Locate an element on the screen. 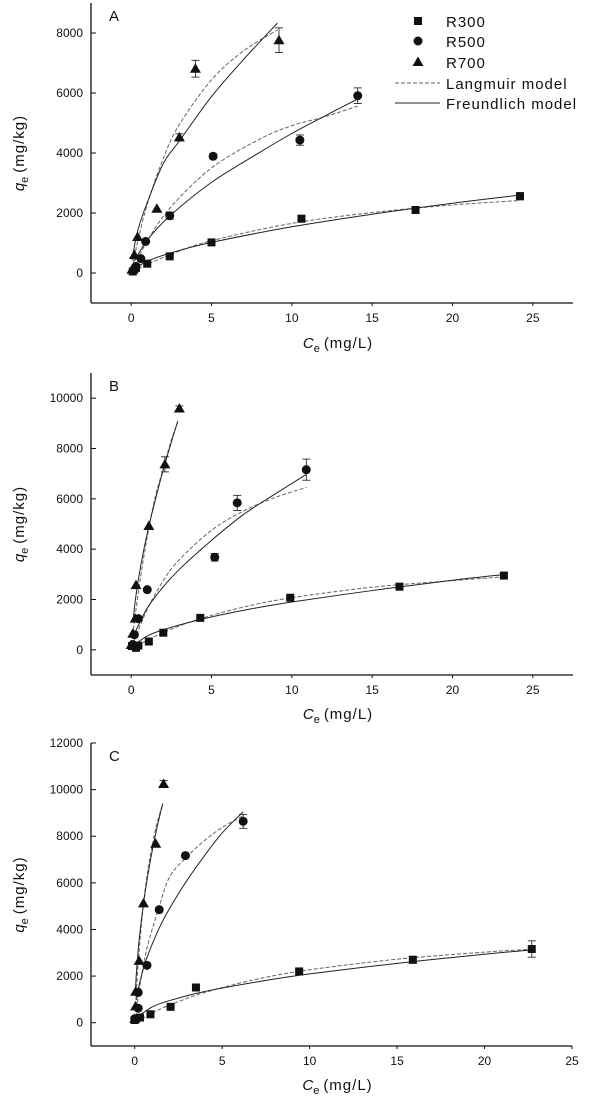 The height and width of the screenshot is (1107, 600). legend-item-r500: R500 is located at coordinates (449, 42).